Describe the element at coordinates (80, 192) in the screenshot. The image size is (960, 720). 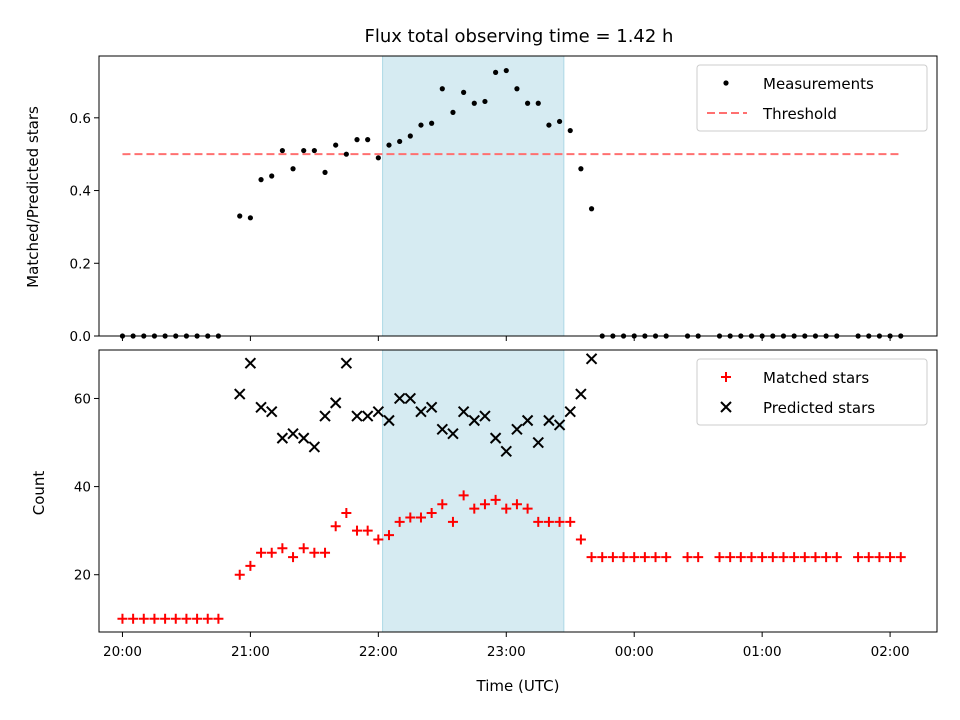
I see `y-tick-label: 0.4` at that location.